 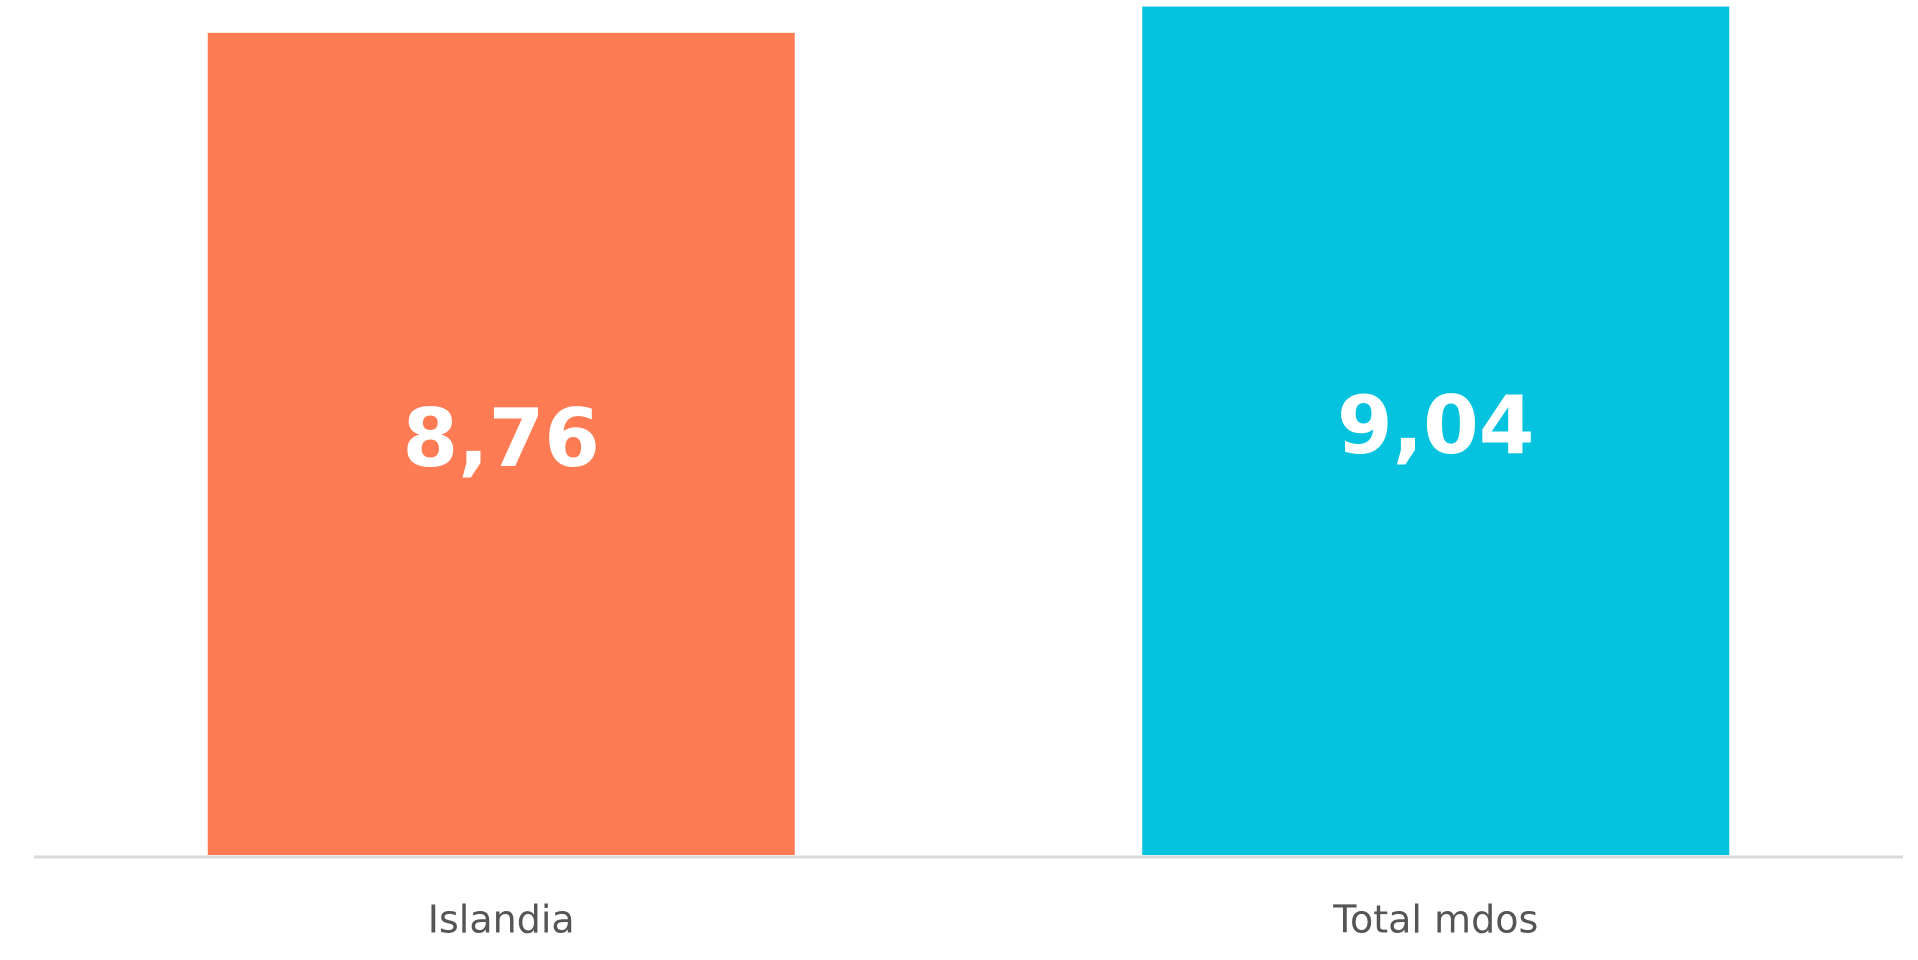 I want to click on value-label: 9,04, so click(x=1435, y=425).